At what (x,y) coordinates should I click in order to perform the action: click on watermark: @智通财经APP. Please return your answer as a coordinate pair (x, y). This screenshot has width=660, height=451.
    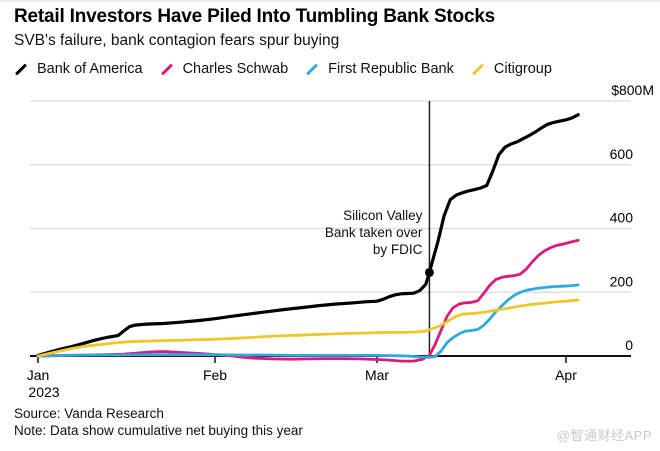
    Looking at the image, I should click on (604, 435).